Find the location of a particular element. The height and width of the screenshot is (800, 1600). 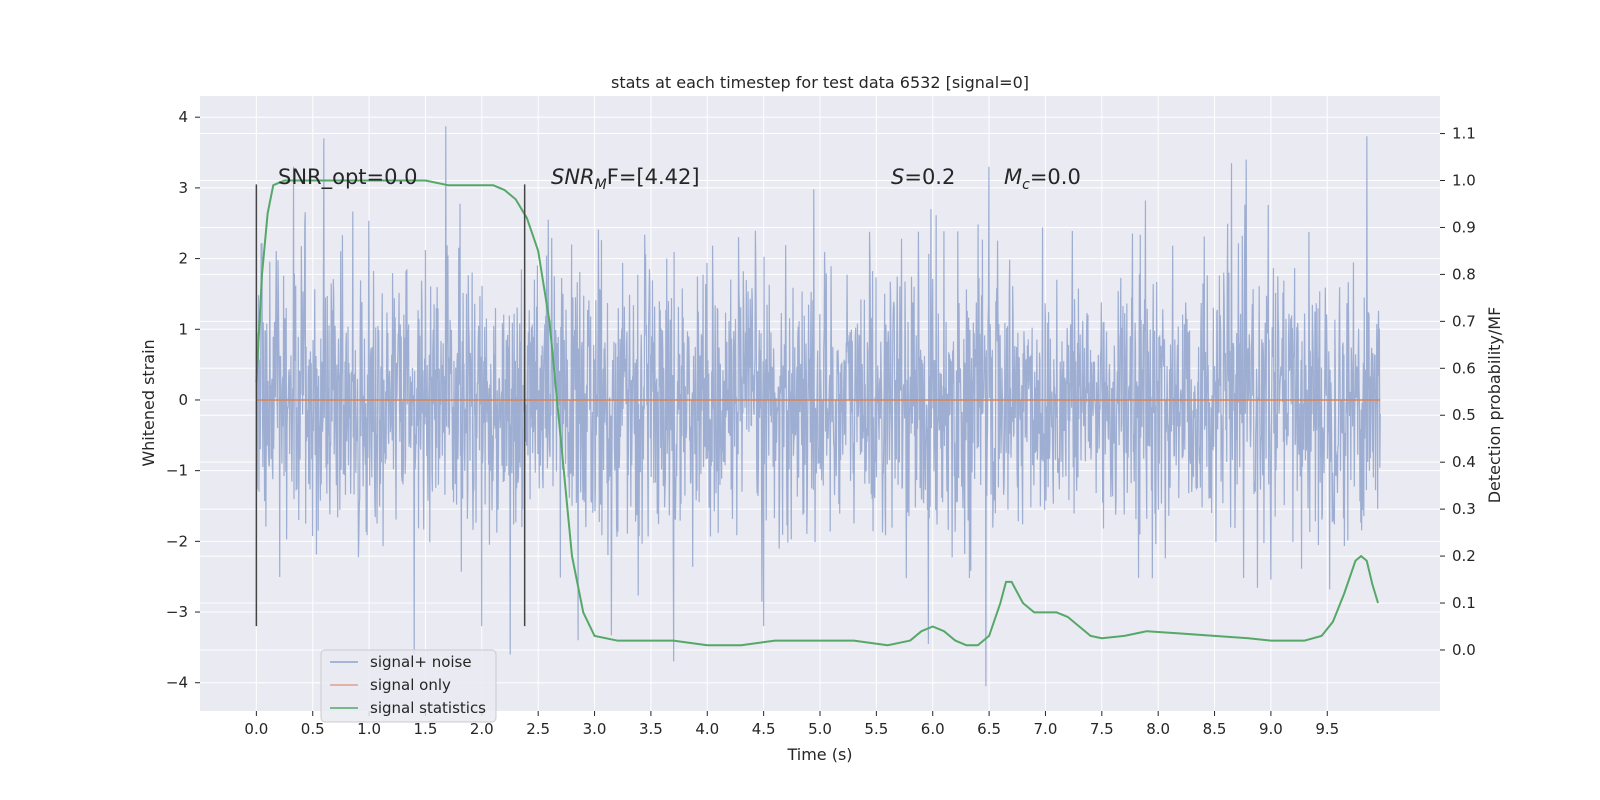

x-tick-label: 4.0 is located at coordinates (707, 729).